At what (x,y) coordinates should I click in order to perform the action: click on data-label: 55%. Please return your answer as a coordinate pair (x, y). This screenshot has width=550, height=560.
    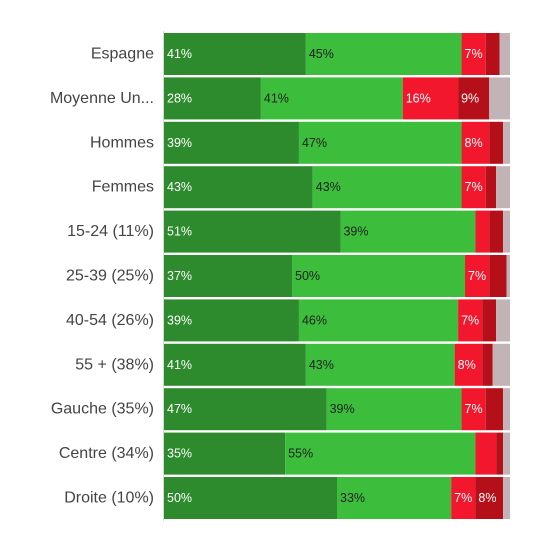
    Looking at the image, I should click on (300, 454).